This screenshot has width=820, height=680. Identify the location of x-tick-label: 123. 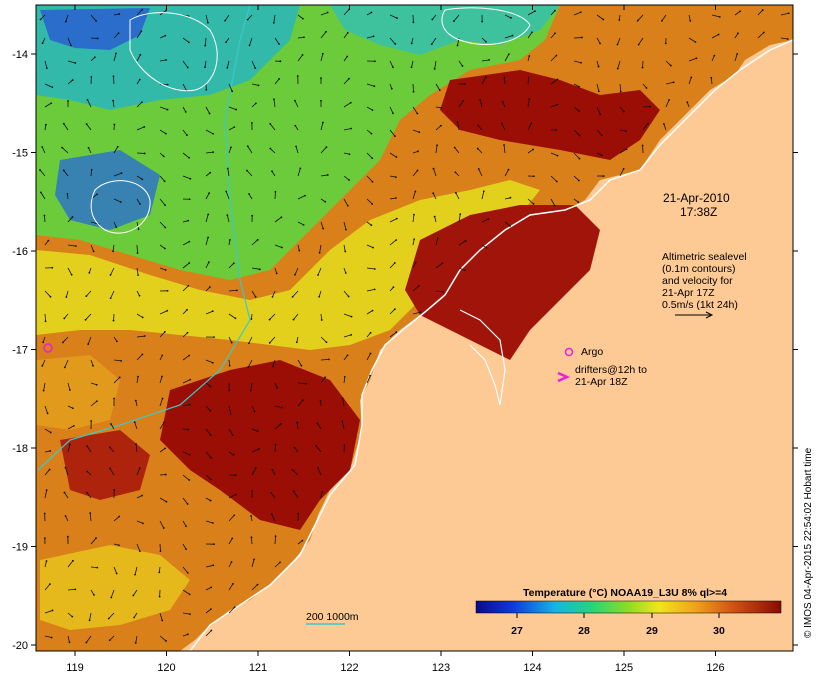
(441, 668).